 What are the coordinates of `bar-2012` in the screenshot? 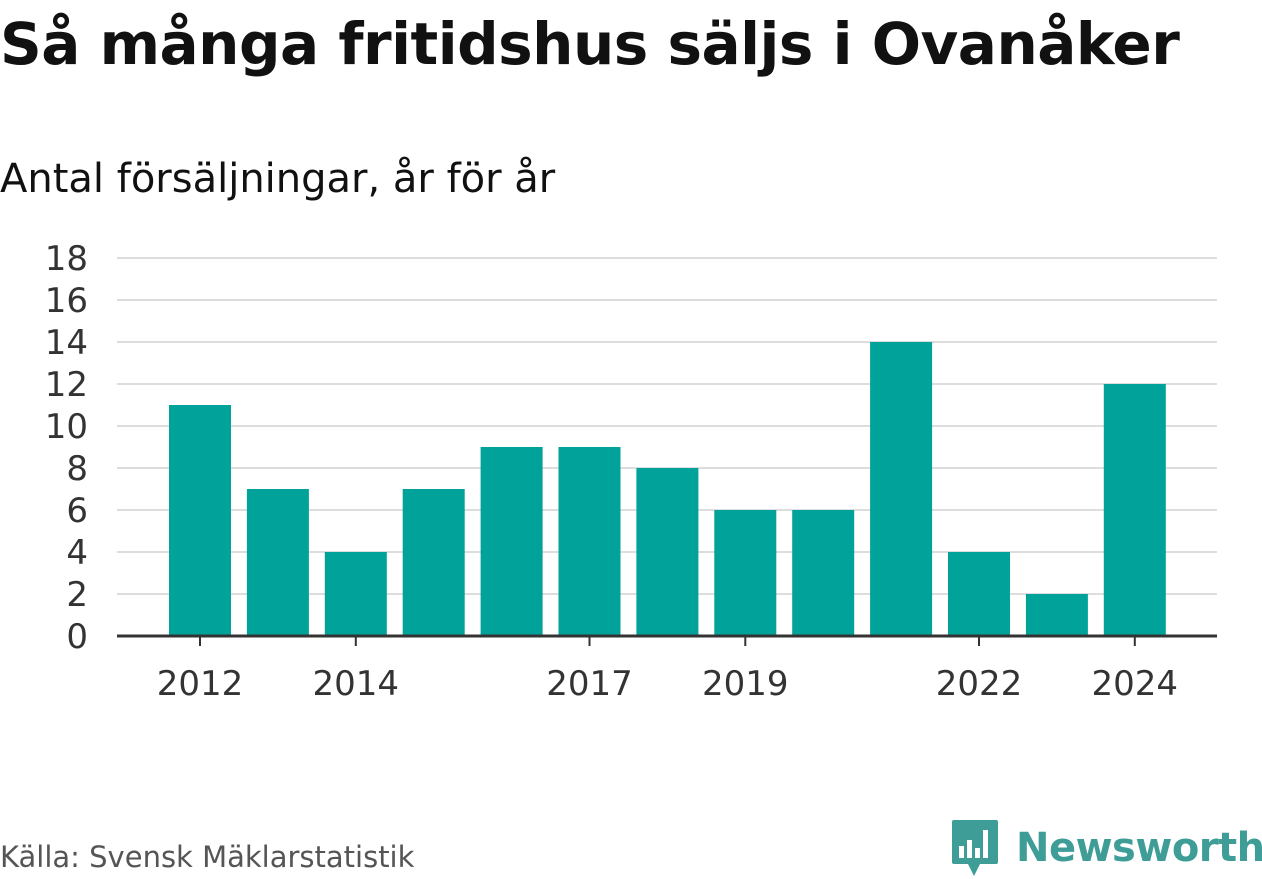 It's located at (200, 520).